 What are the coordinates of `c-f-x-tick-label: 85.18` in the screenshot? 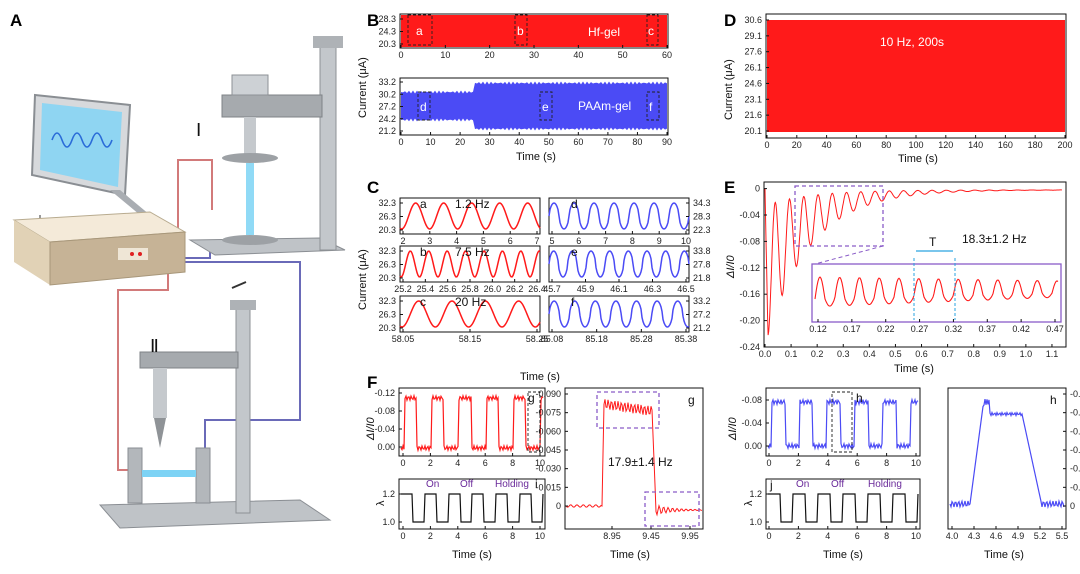 It's located at (596, 339).